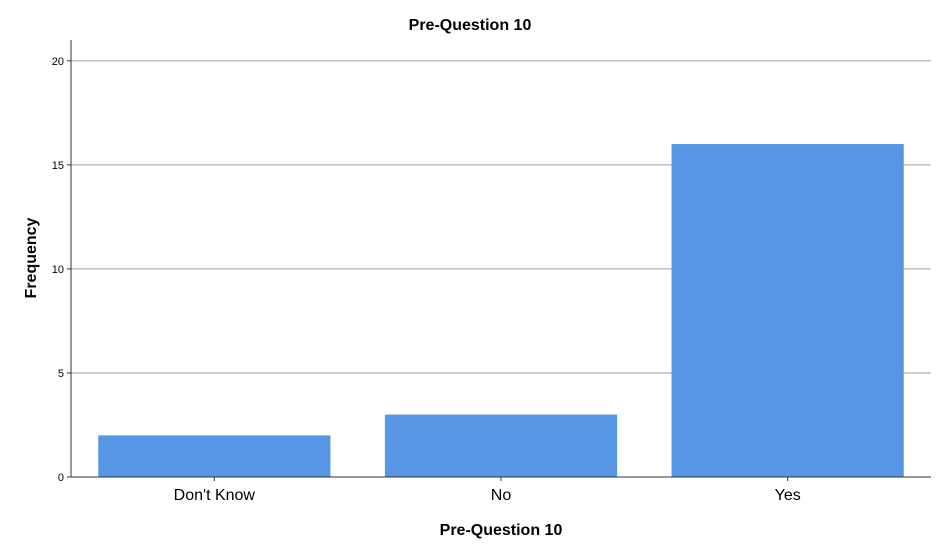 The height and width of the screenshot is (554, 941). I want to click on y-tick-label: 10, so click(58, 270).